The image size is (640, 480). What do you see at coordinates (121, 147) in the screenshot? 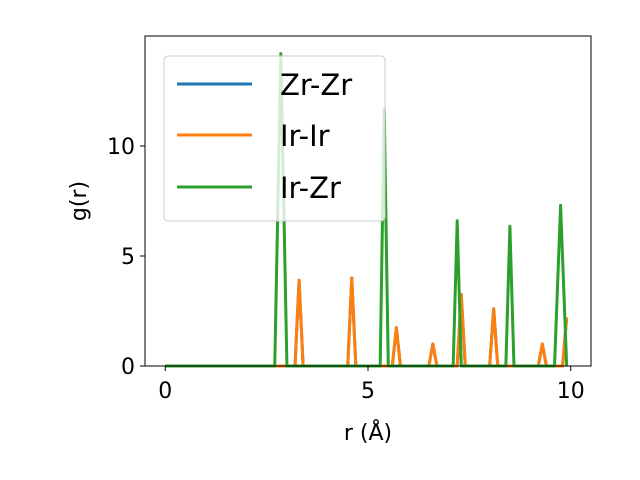
I see `y-tick-label: 10` at bounding box center [121, 147].